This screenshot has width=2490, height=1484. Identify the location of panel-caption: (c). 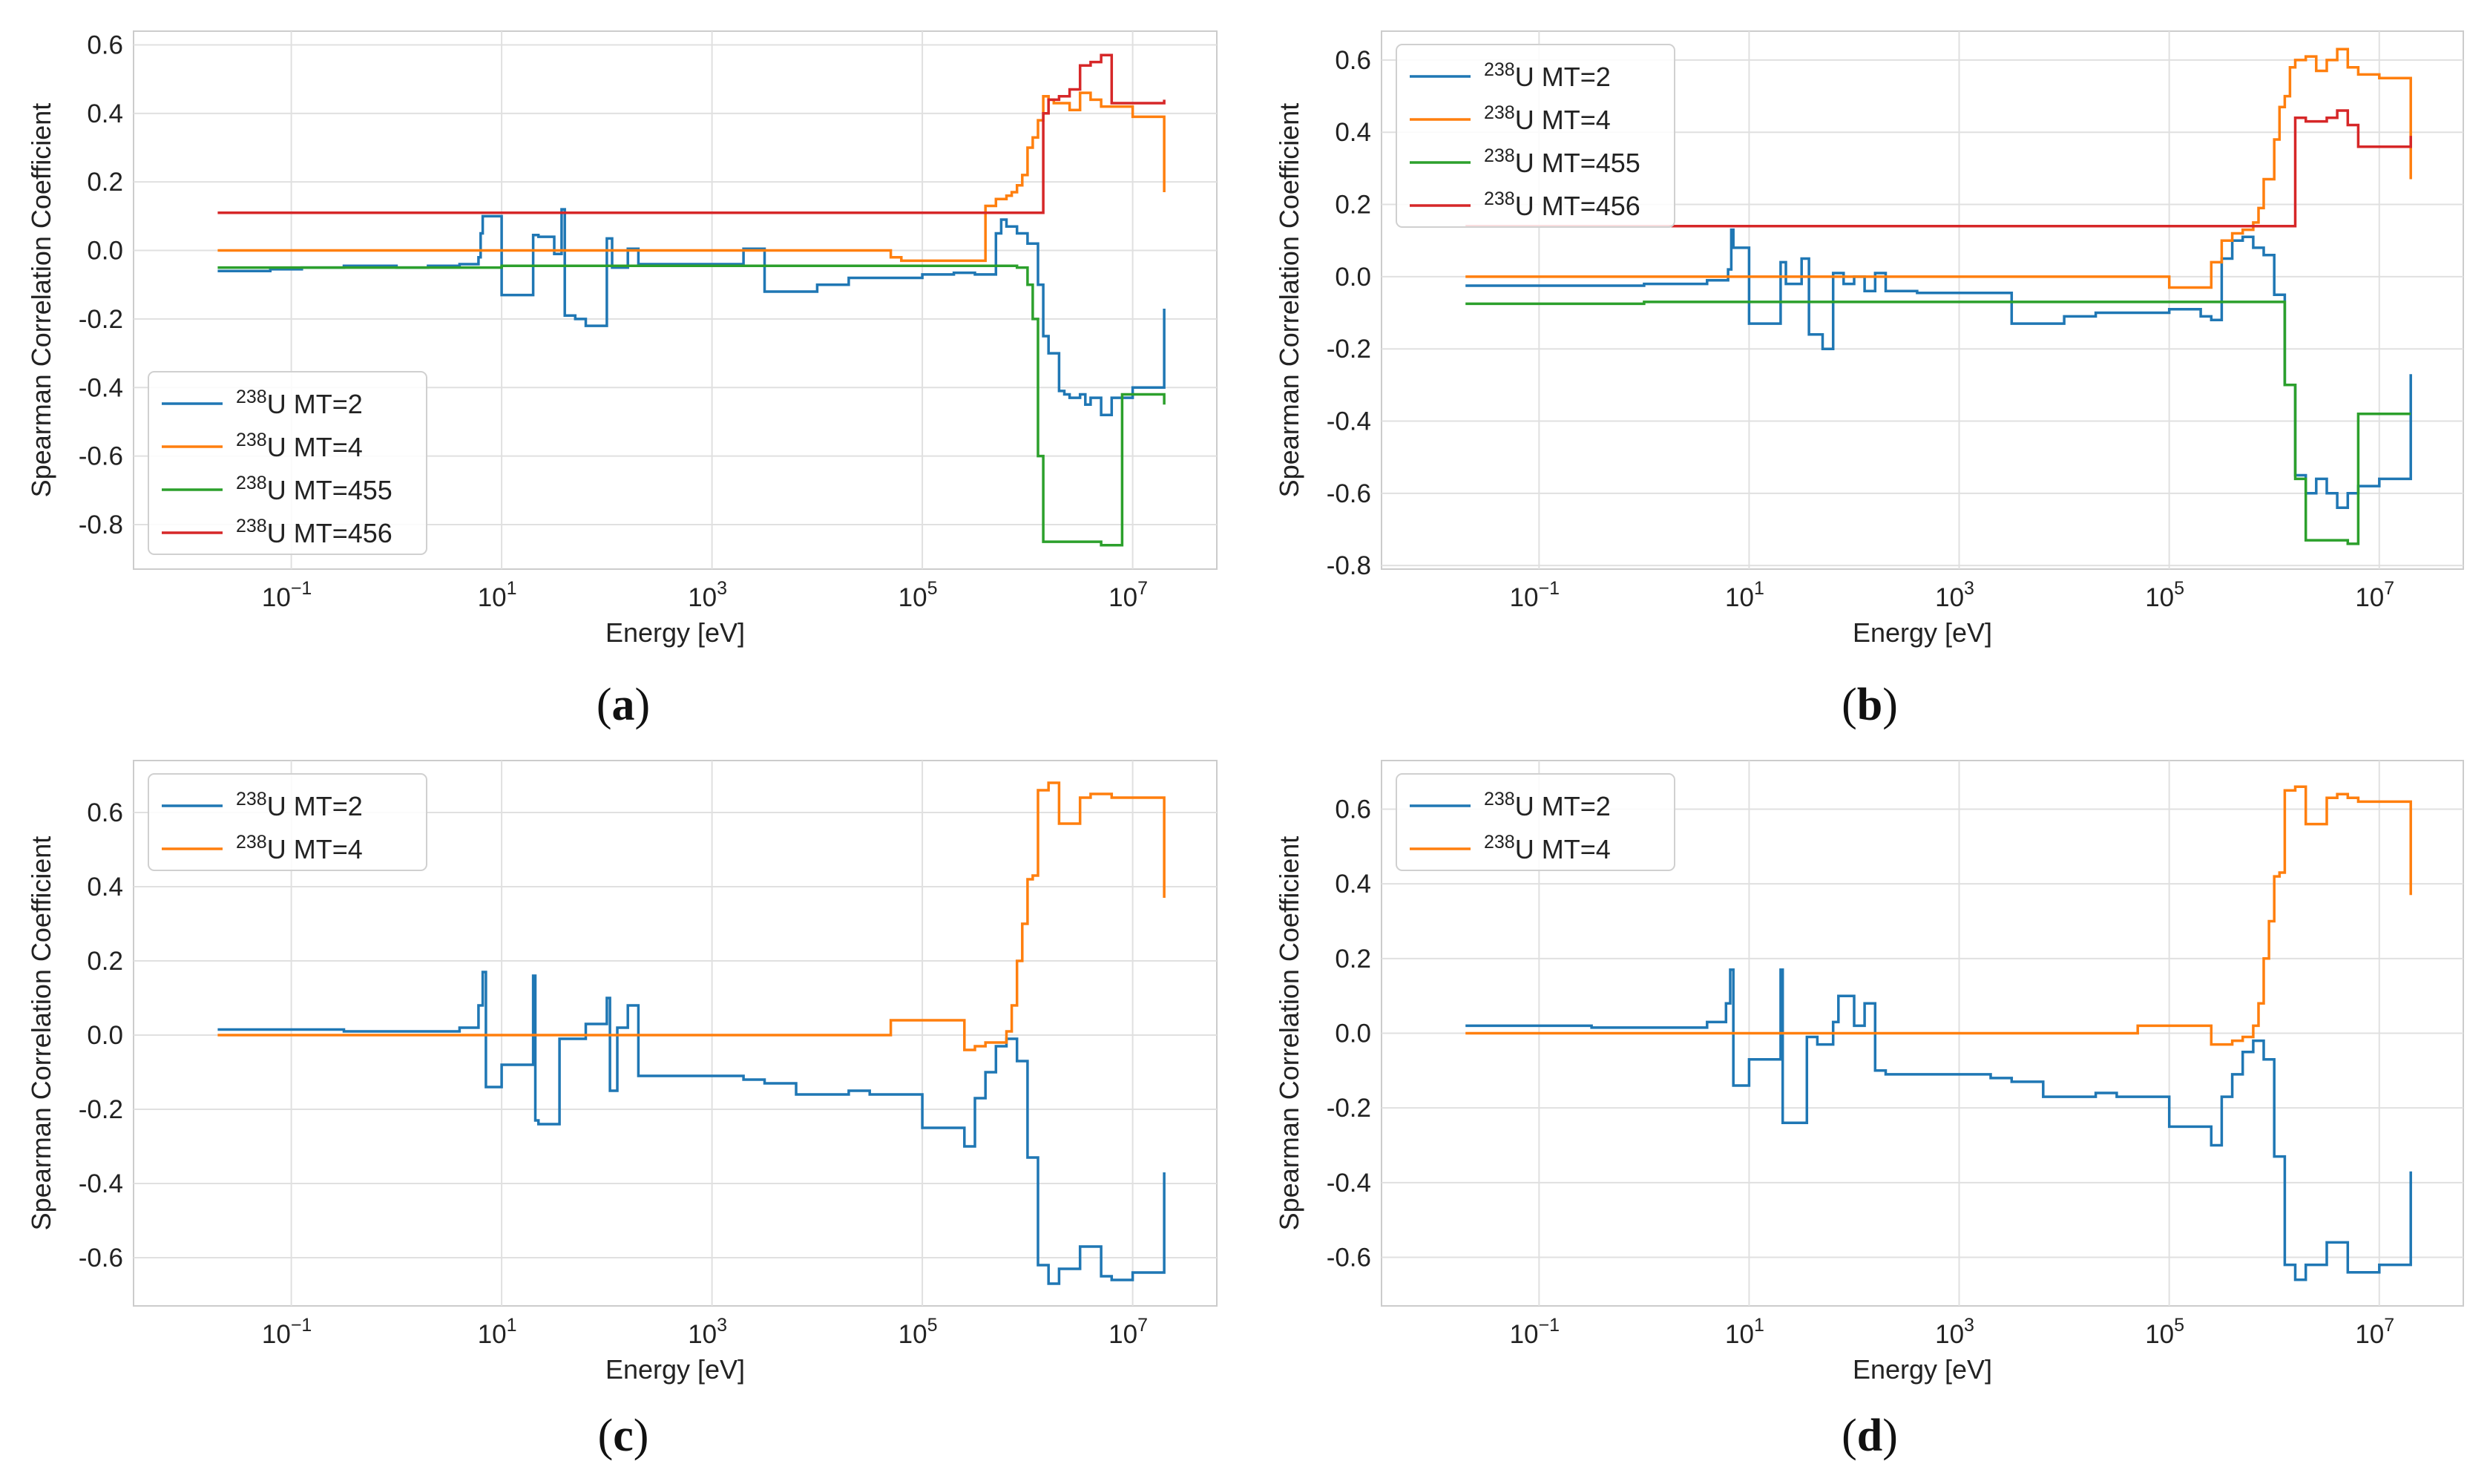
(623, 1436).